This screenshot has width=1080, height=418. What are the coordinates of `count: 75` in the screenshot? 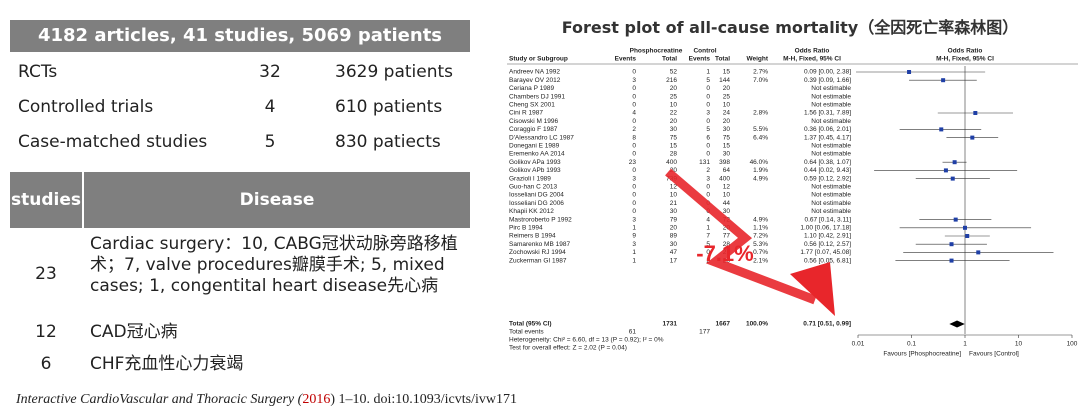 It's located at (674, 137).